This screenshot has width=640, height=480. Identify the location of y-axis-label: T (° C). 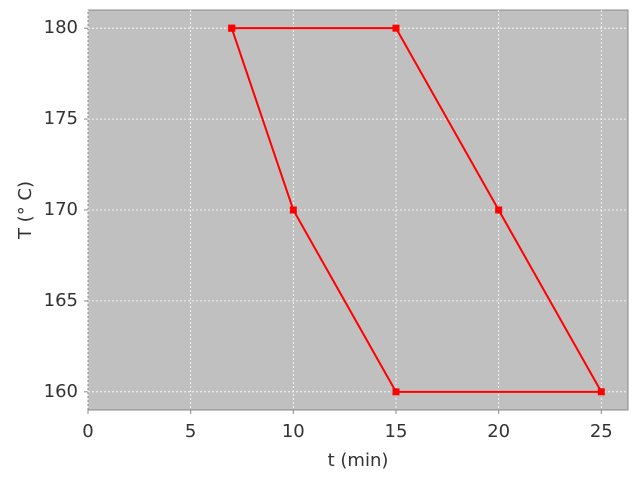
(25, 210).